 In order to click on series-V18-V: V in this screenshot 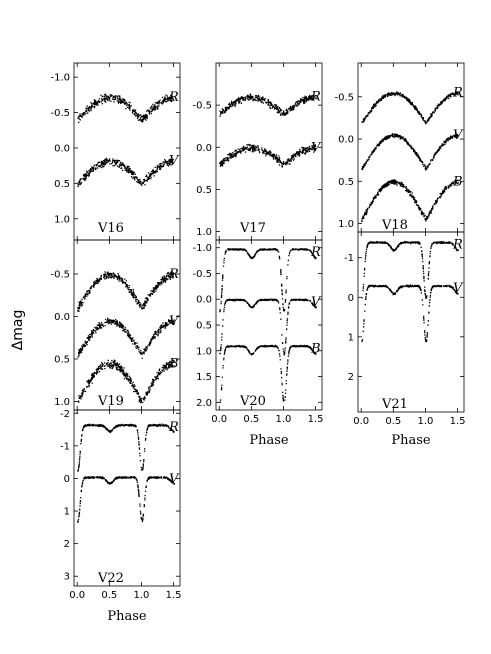, I will do `click(412, 149)`.